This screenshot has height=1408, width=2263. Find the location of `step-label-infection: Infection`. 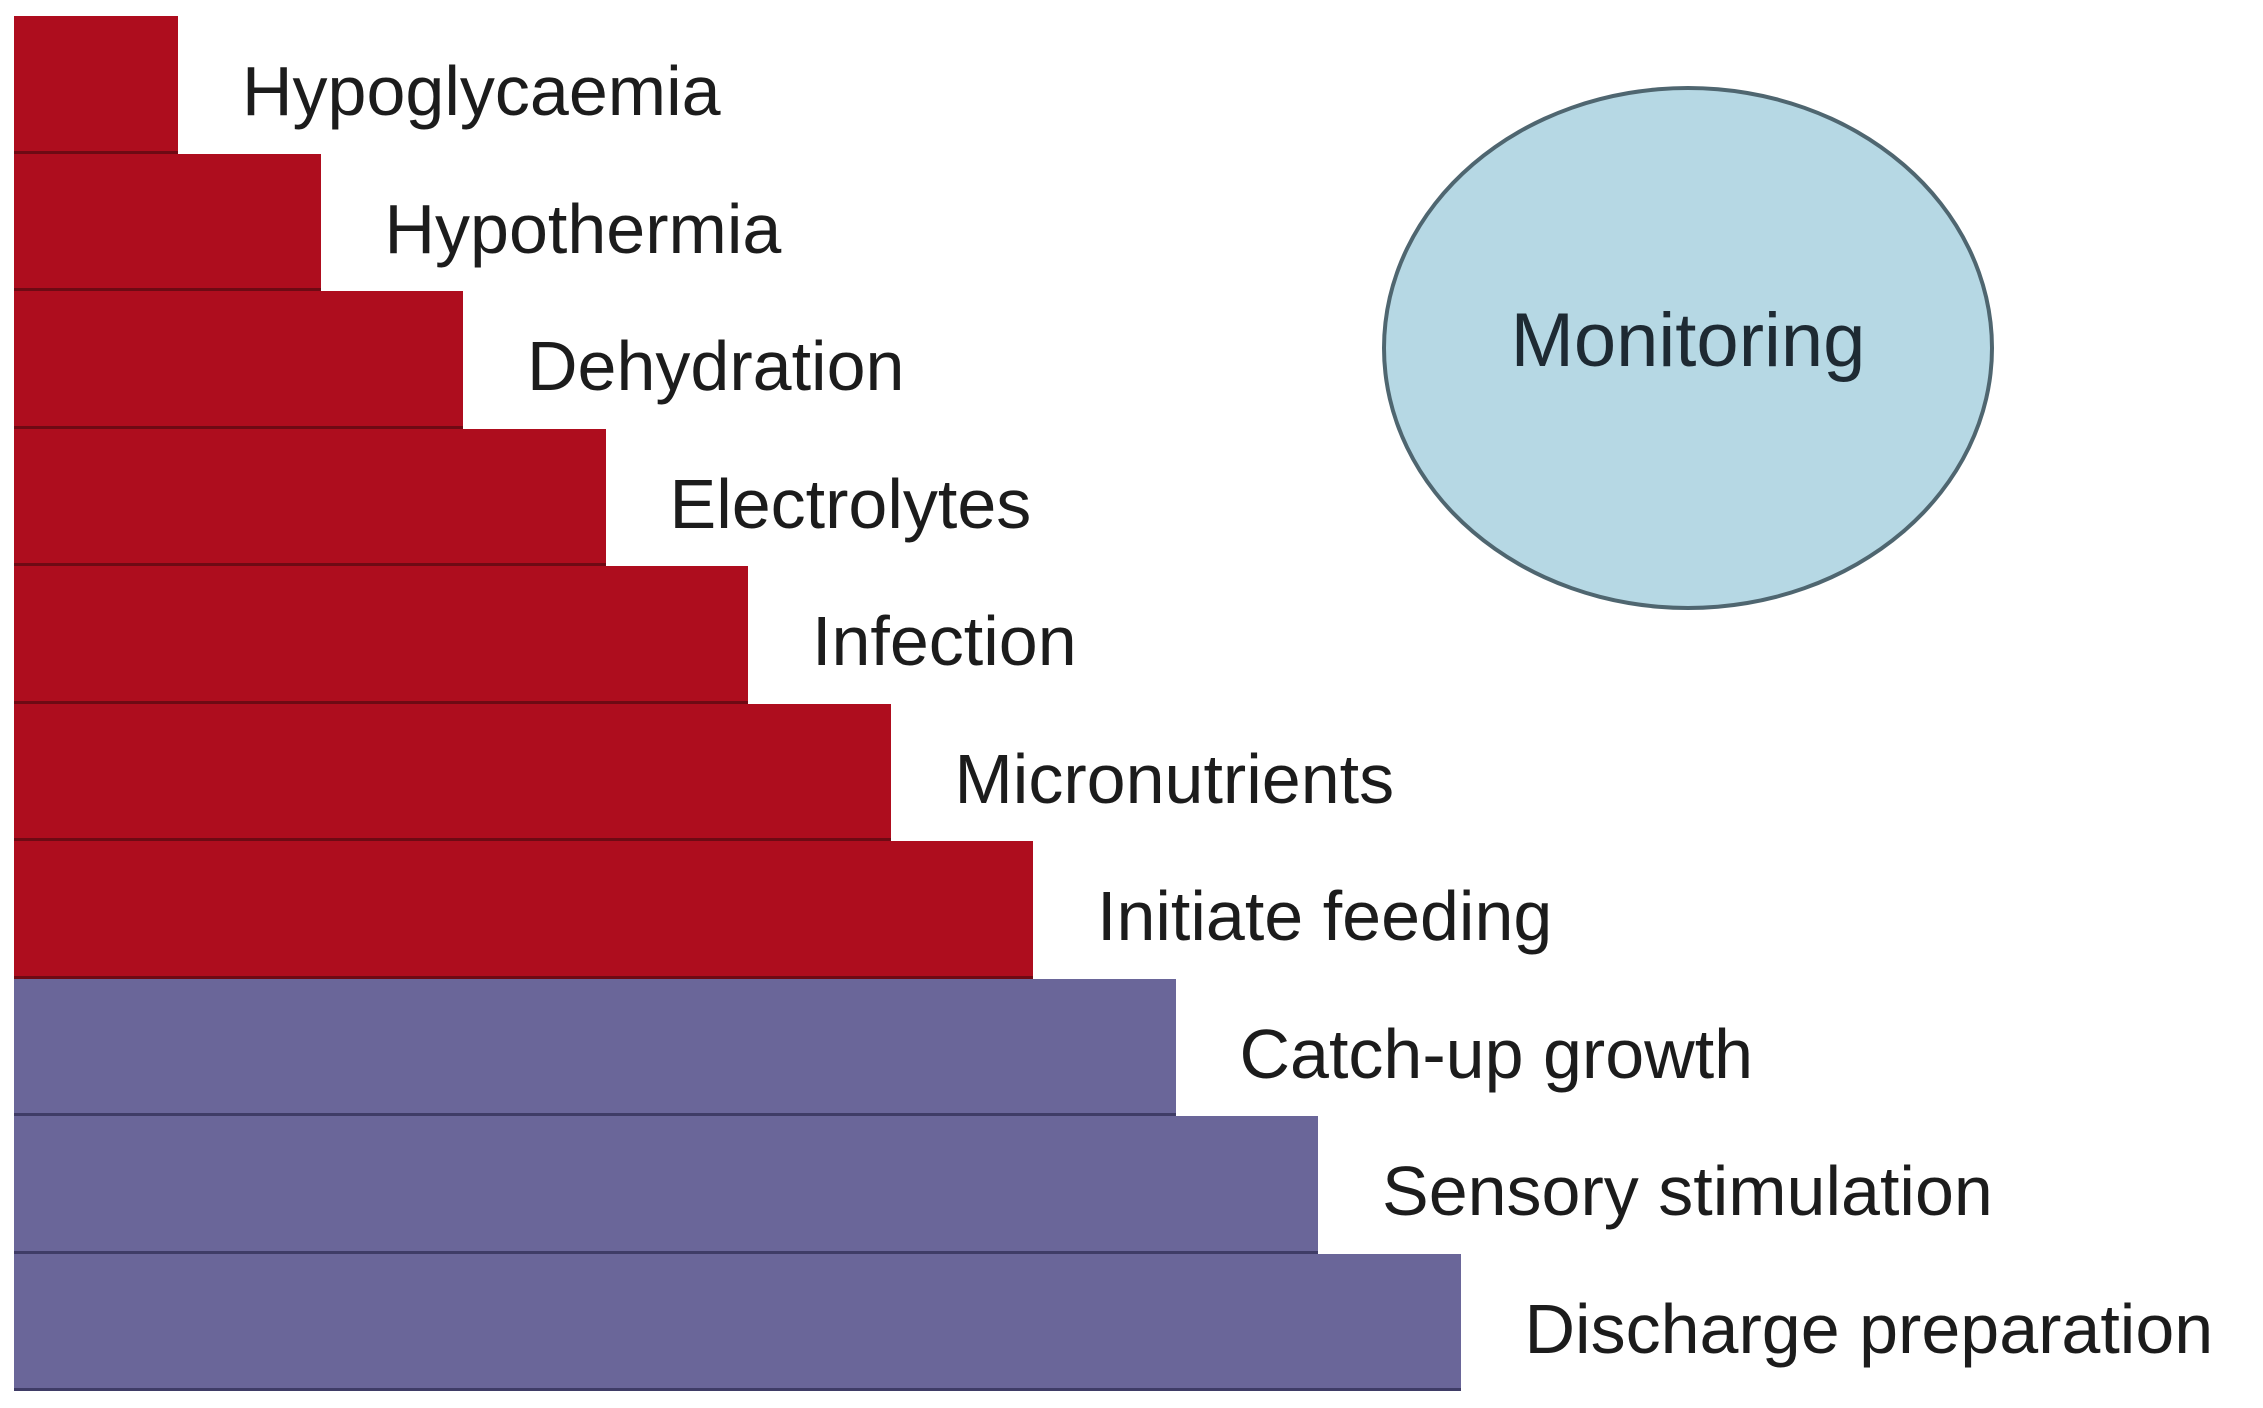

step-label-infection: Infection is located at coordinates (944, 641).